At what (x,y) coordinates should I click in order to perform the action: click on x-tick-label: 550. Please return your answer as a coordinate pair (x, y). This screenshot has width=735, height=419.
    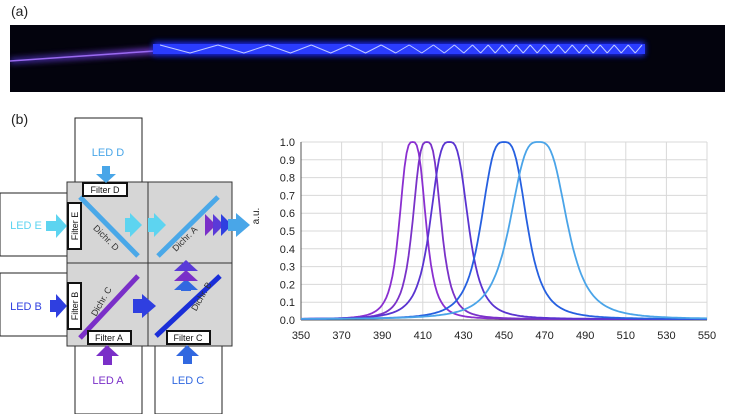
    Looking at the image, I should click on (707, 336).